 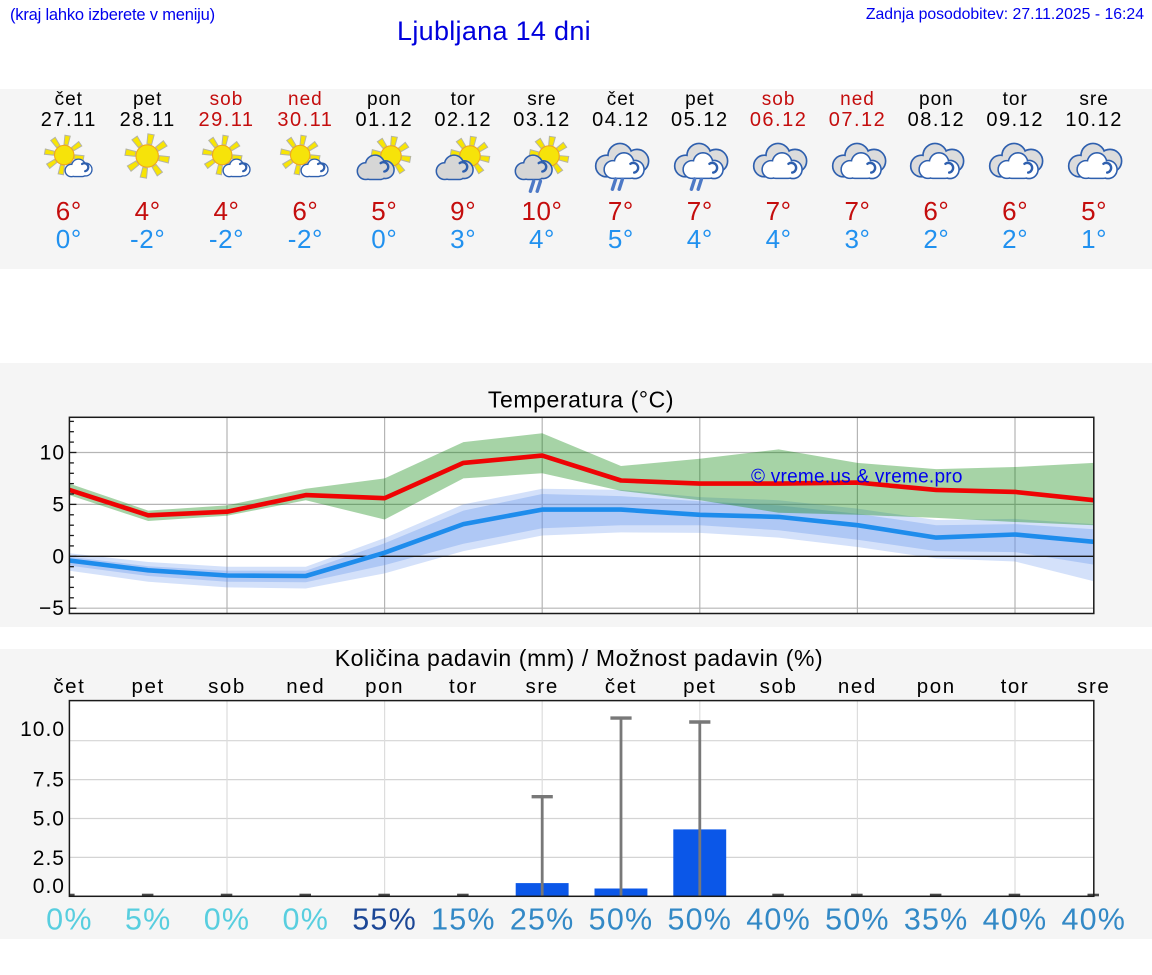 What do you see at coordinates (384, 920) in the screenshot?
I see `svg-text: 55%` at bounding box center [384, 920].